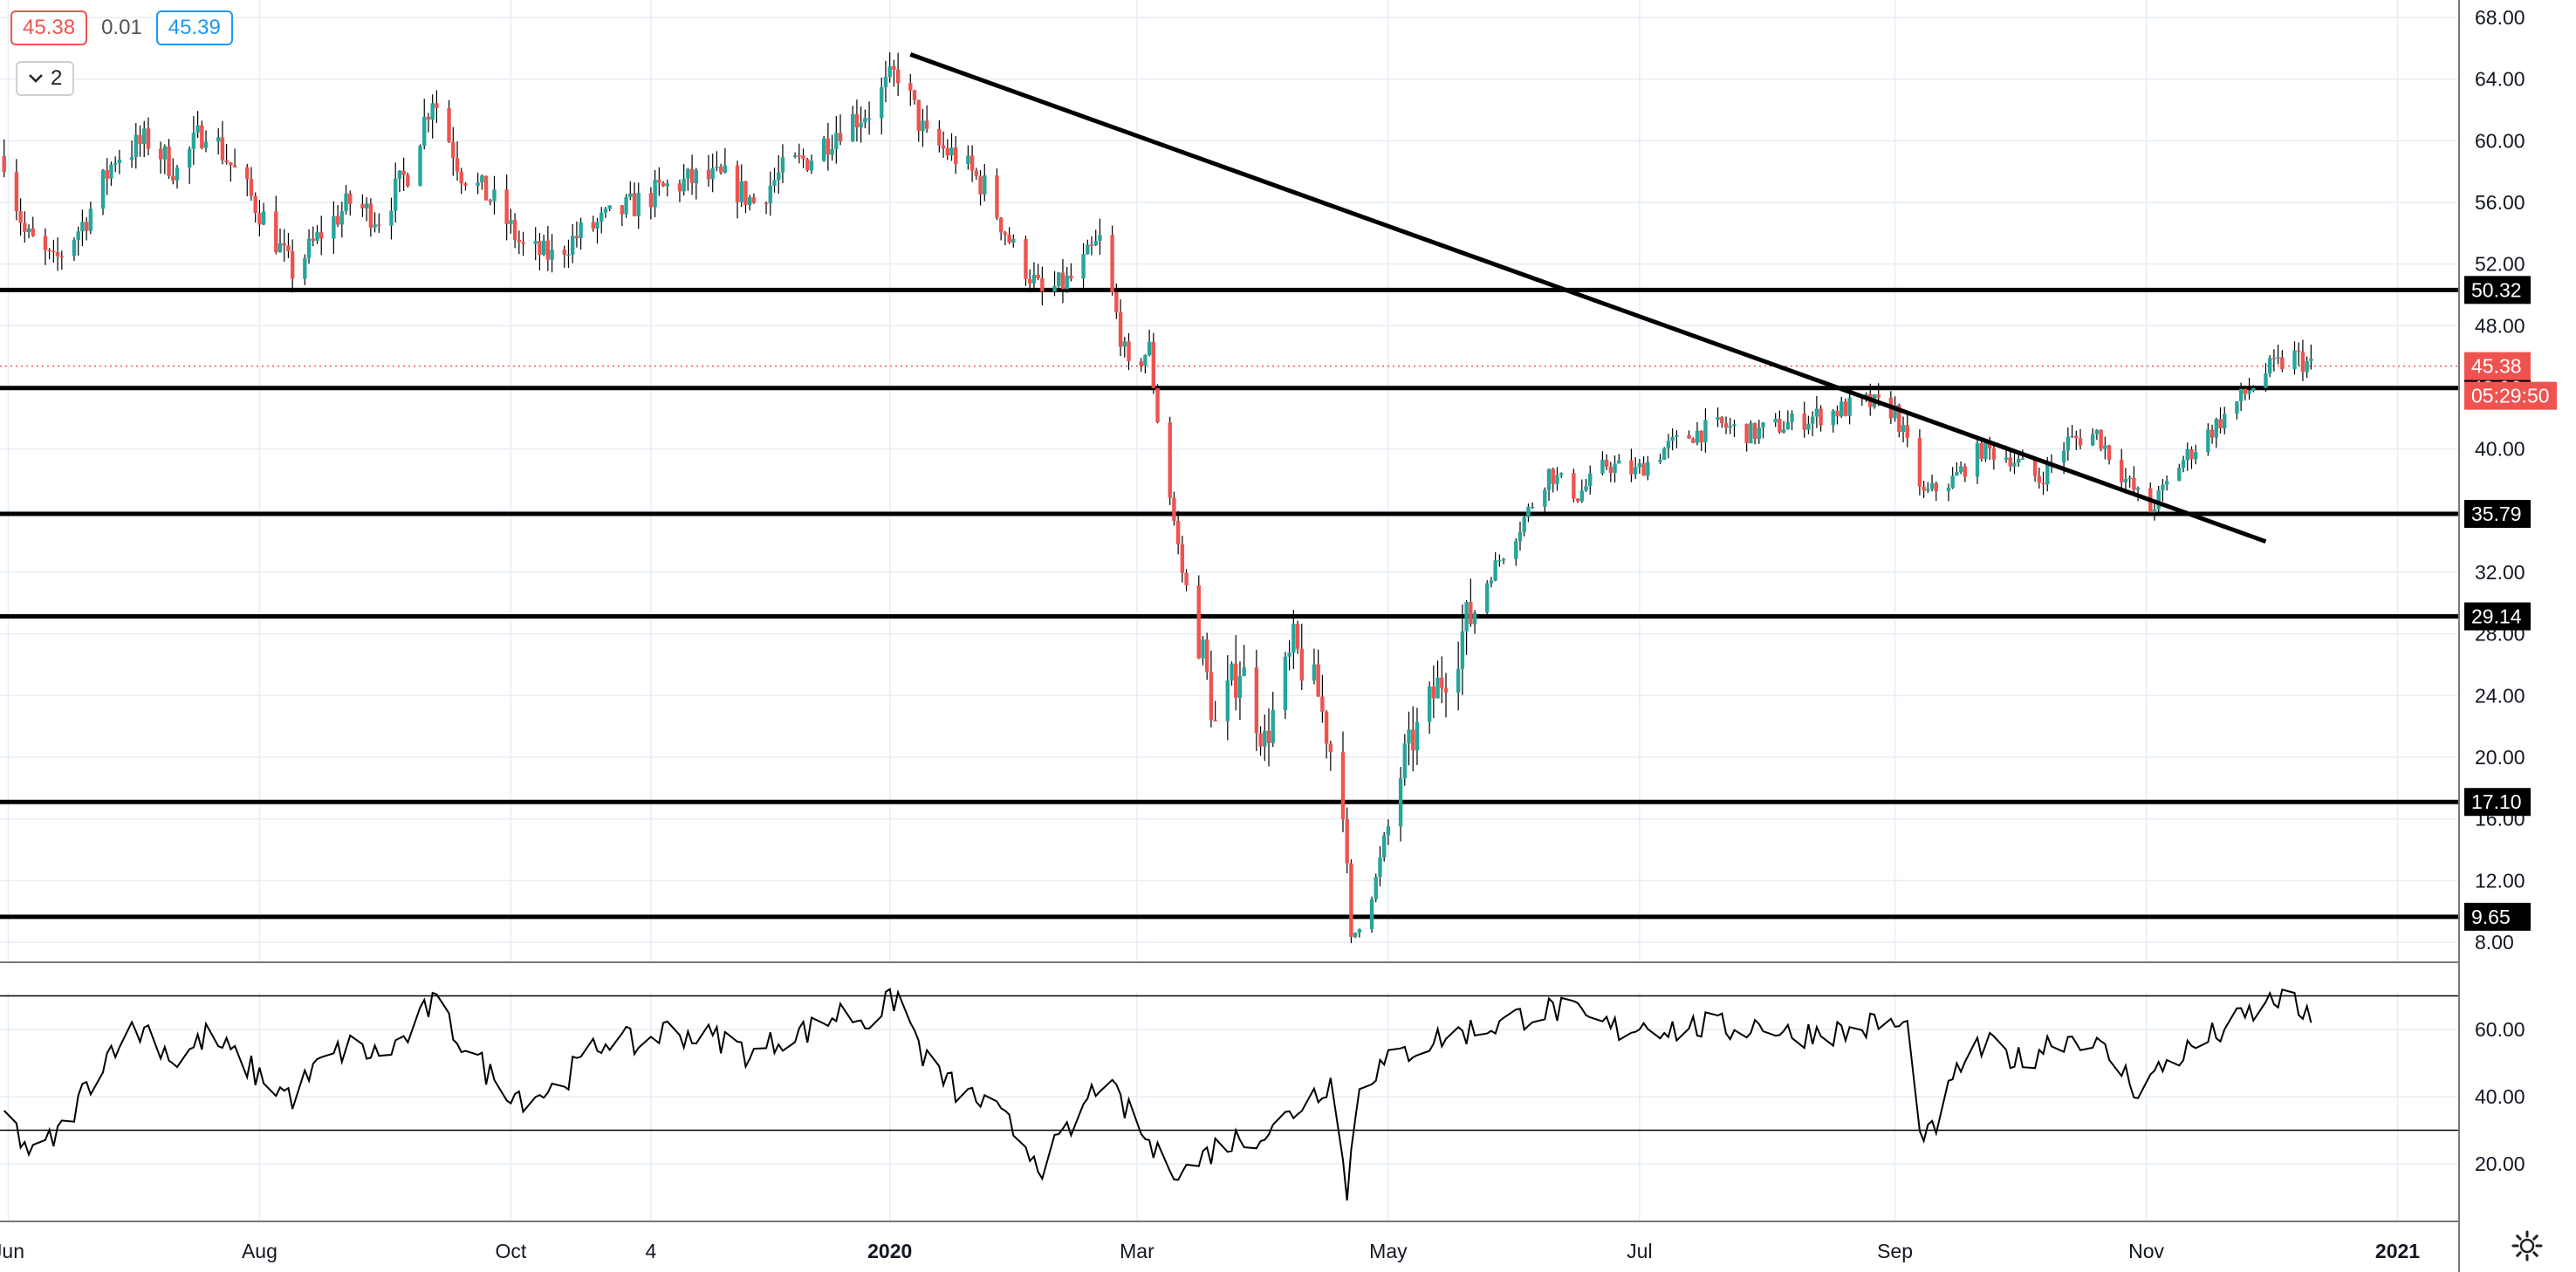  Describe the element at coordinates (2500, 1096) in the screenshot. I see `oscillator-axis: 60.00 40.00 20.00` at that location.